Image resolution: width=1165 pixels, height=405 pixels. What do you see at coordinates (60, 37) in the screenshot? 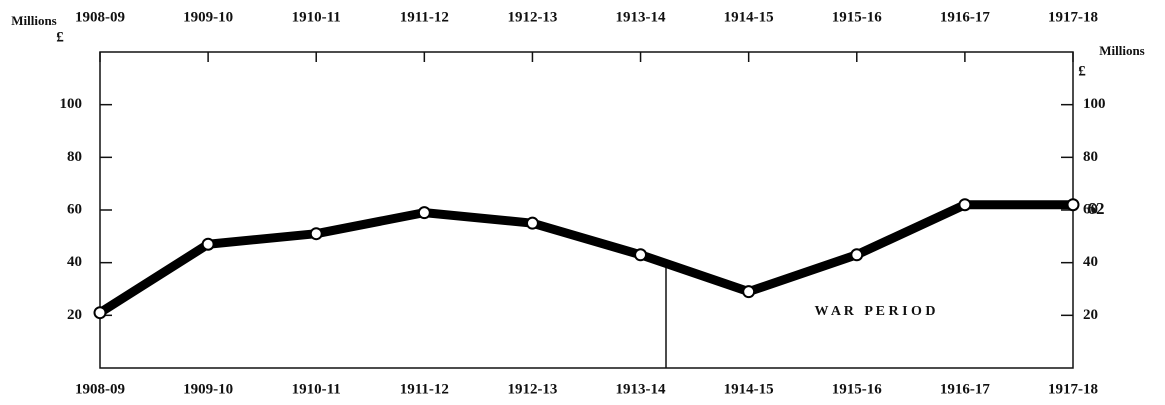
I see `y-axis-unit: £` at bounding box center [60, 37].